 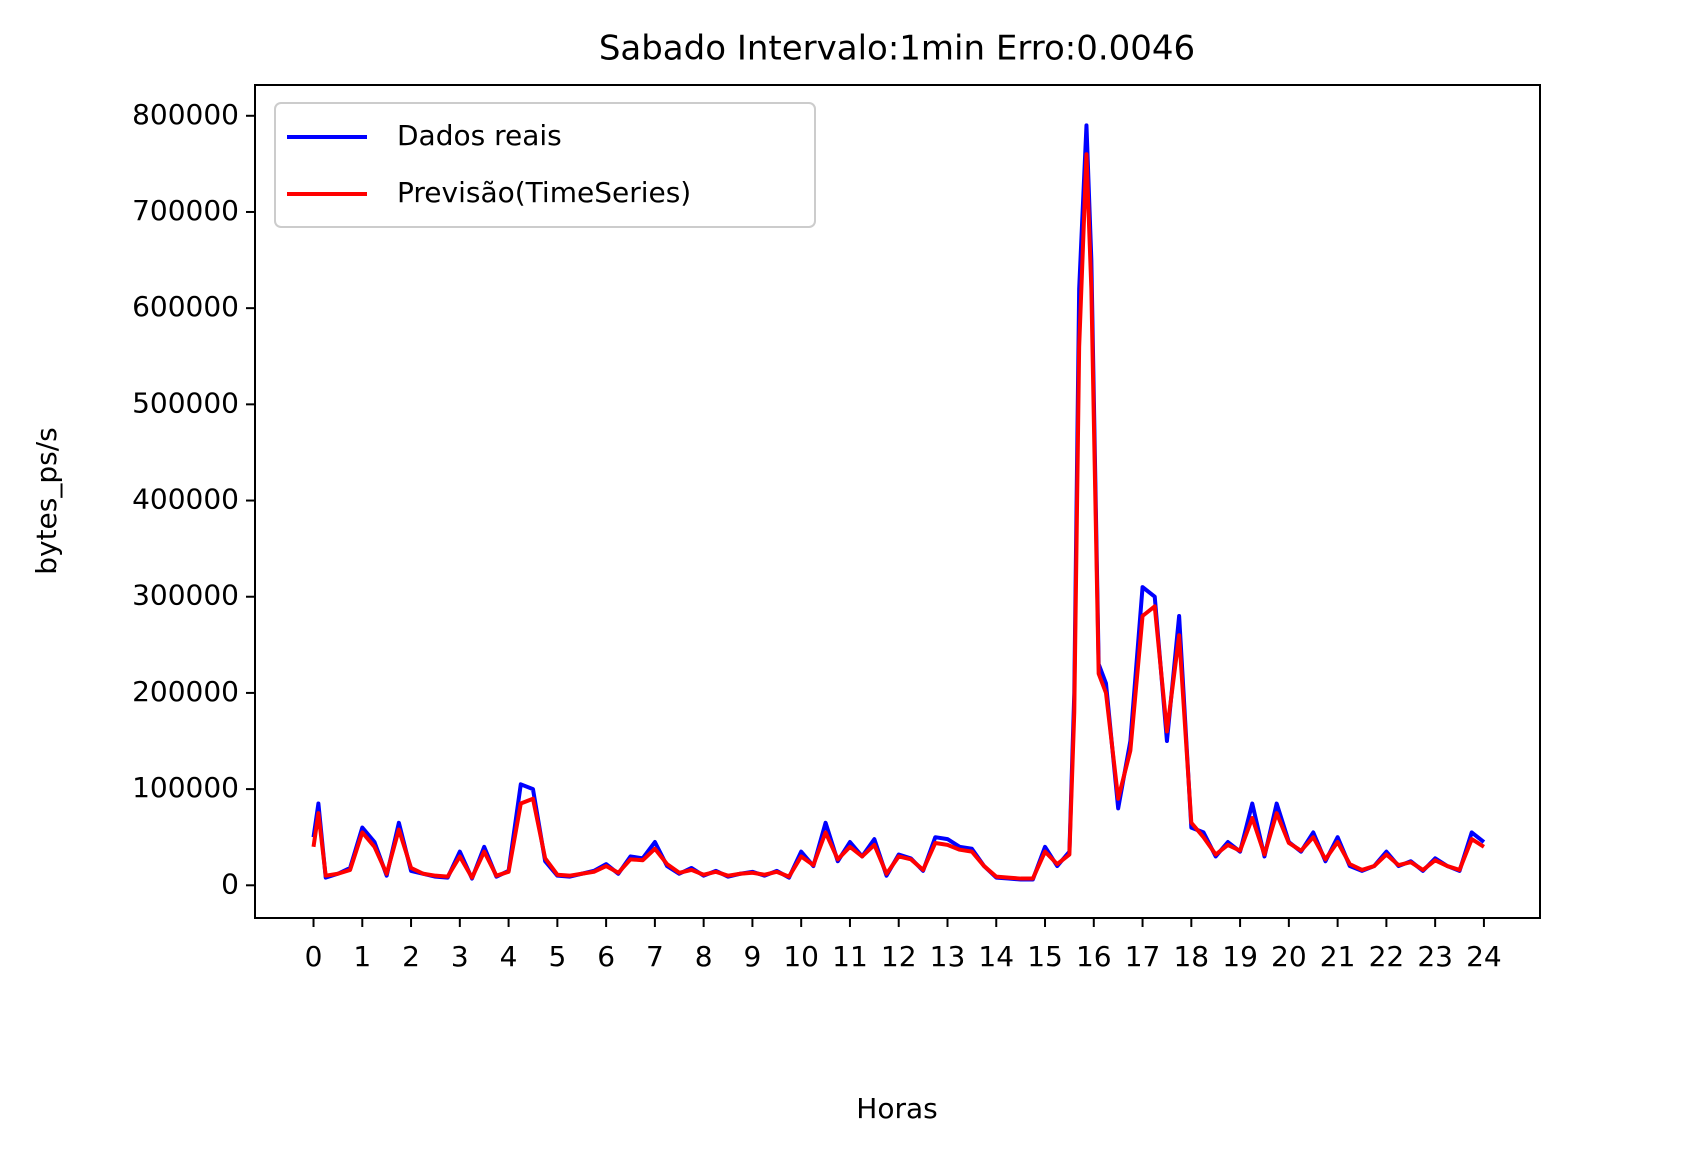 I want to click on x-tick-label: 9, so click(x=753, y=956).